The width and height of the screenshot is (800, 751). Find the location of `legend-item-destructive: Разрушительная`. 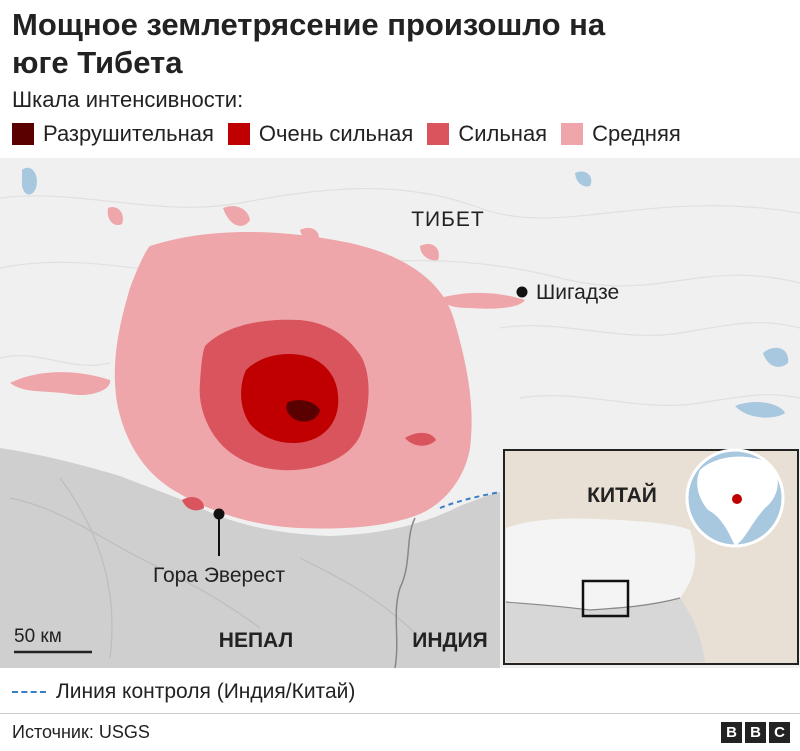

legend-item-destructive: Разрушительная is located at coordinates (113, 134).